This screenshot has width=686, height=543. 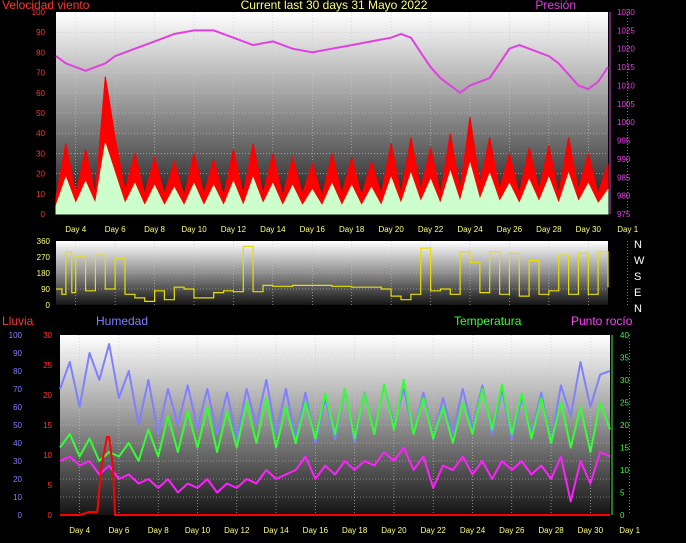 I want to click on humidity-tick-label: 50, so click(x=17, y=425).